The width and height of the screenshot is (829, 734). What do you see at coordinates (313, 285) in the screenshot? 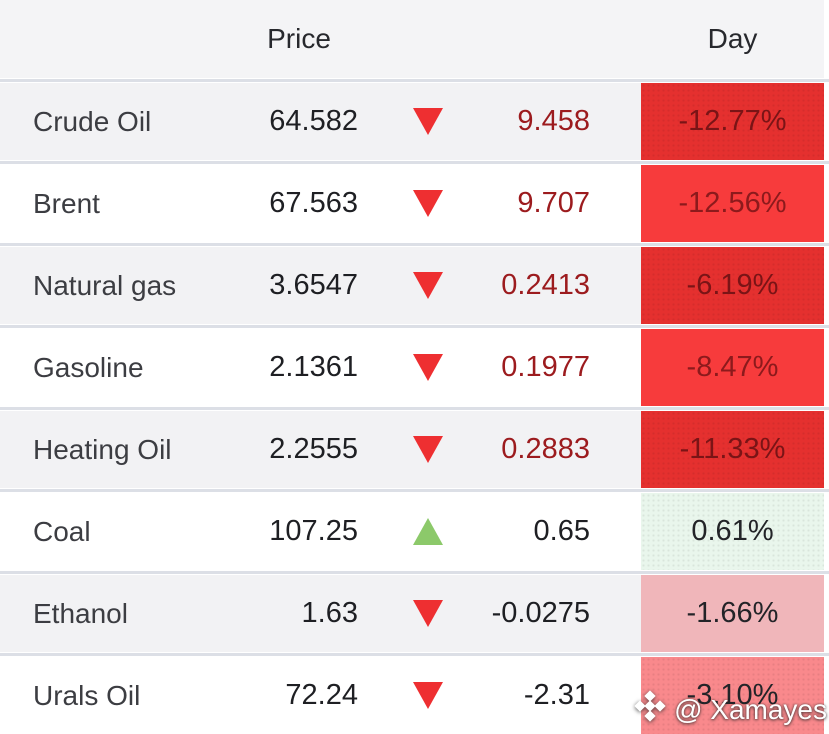
I see `price-value: 3.6547` at bounding box center [313, 285].